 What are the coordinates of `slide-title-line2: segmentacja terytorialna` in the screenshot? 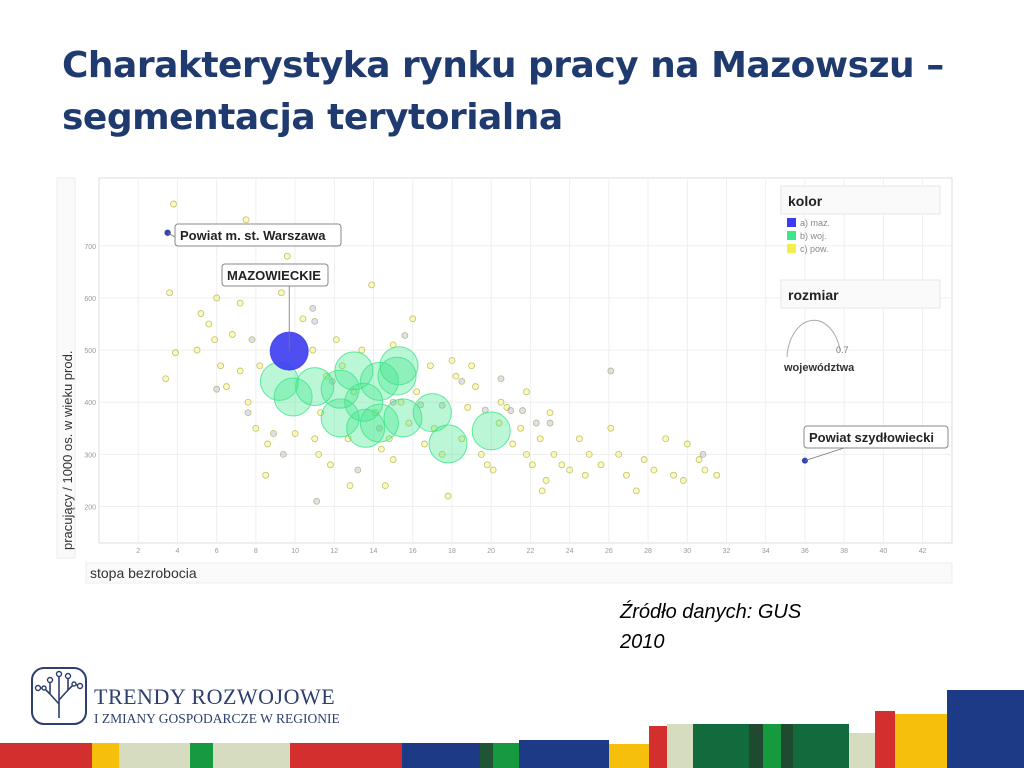 It's located at (312, 117).